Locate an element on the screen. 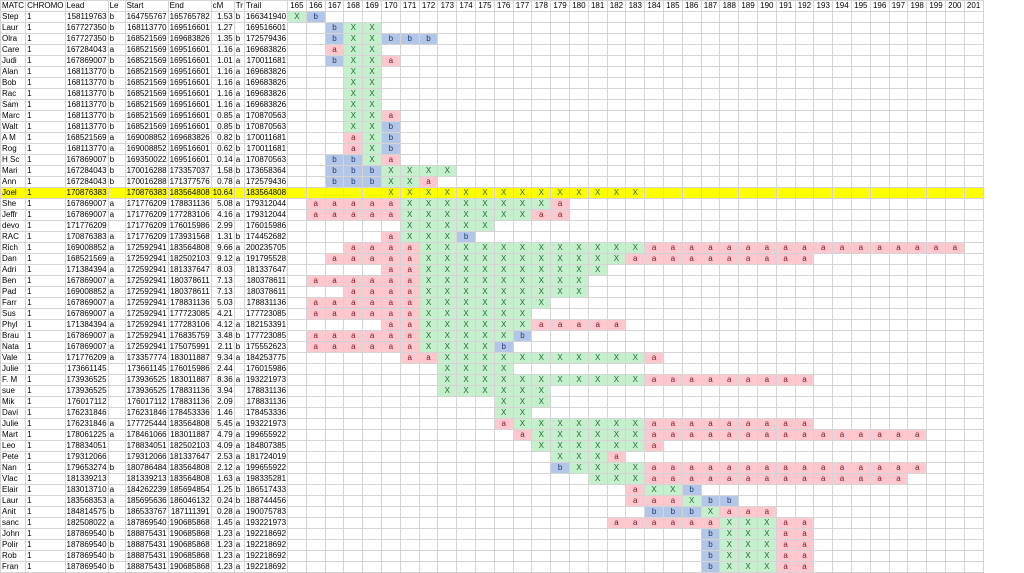 The image size is (1024, 573). cell: b is located at coordinates (239, 149).